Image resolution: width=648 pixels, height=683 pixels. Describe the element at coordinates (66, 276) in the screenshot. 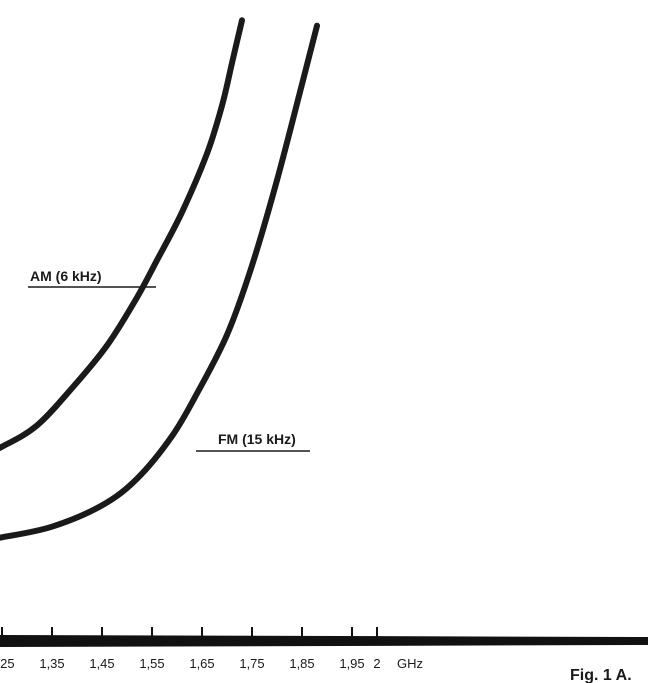

I see `series-label-0: AM (6 kHz)` at that location.